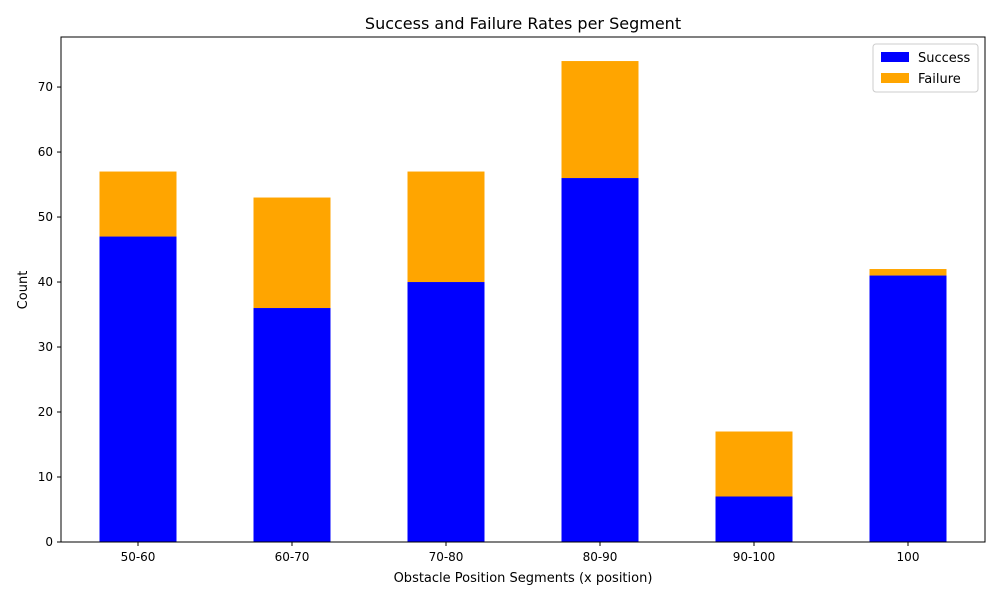 The height and width of the screenshot is (600, 1000). Describe the element at coordinates (600, 557) in the screenshot. I see `x-tick-label: 80-90` at that location.